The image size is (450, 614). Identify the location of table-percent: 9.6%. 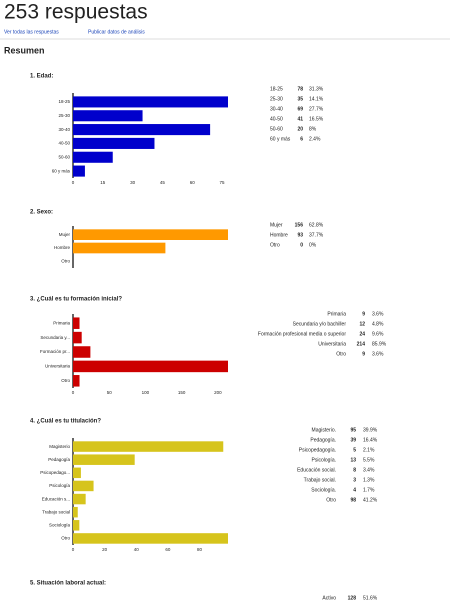
(378, 334).